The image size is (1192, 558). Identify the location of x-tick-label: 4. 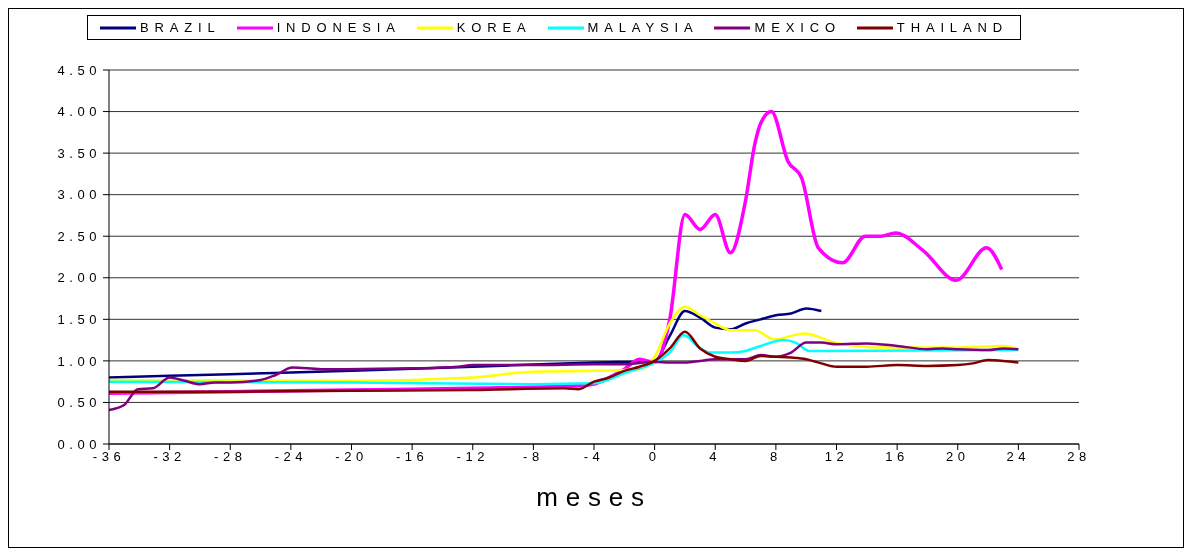
(715, 457).